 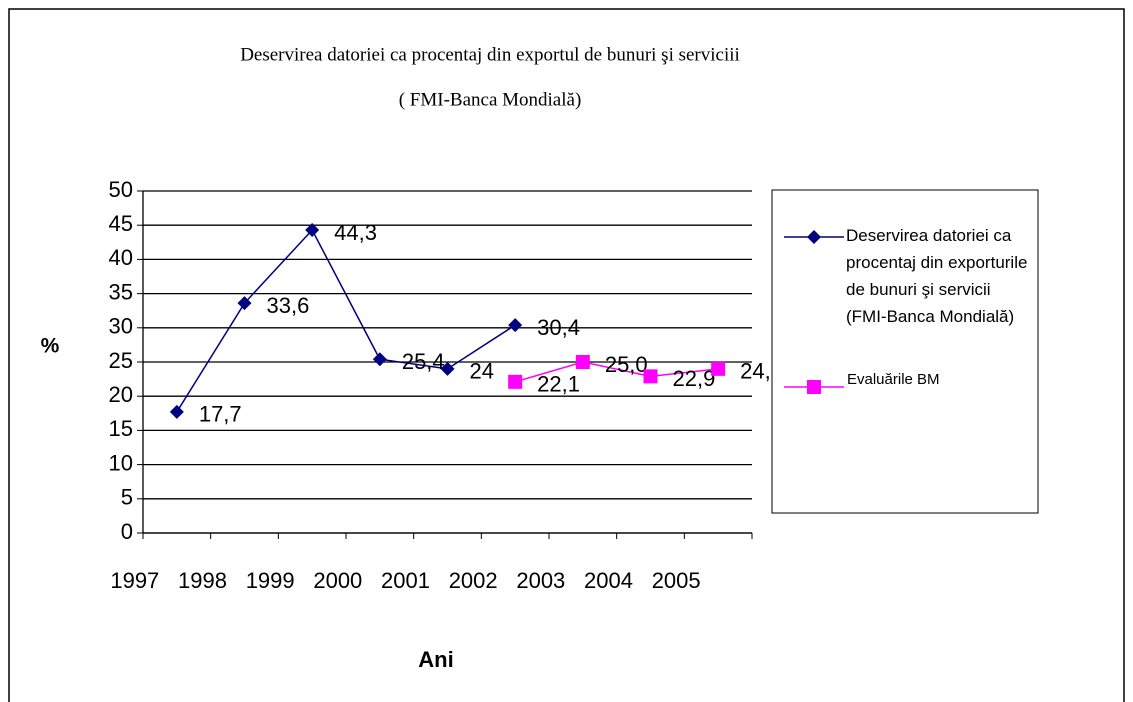 What do you see at coordinates (355, 232) in the screenshot?
I see `data-label: 44,3` at bounding box center [355, 232].